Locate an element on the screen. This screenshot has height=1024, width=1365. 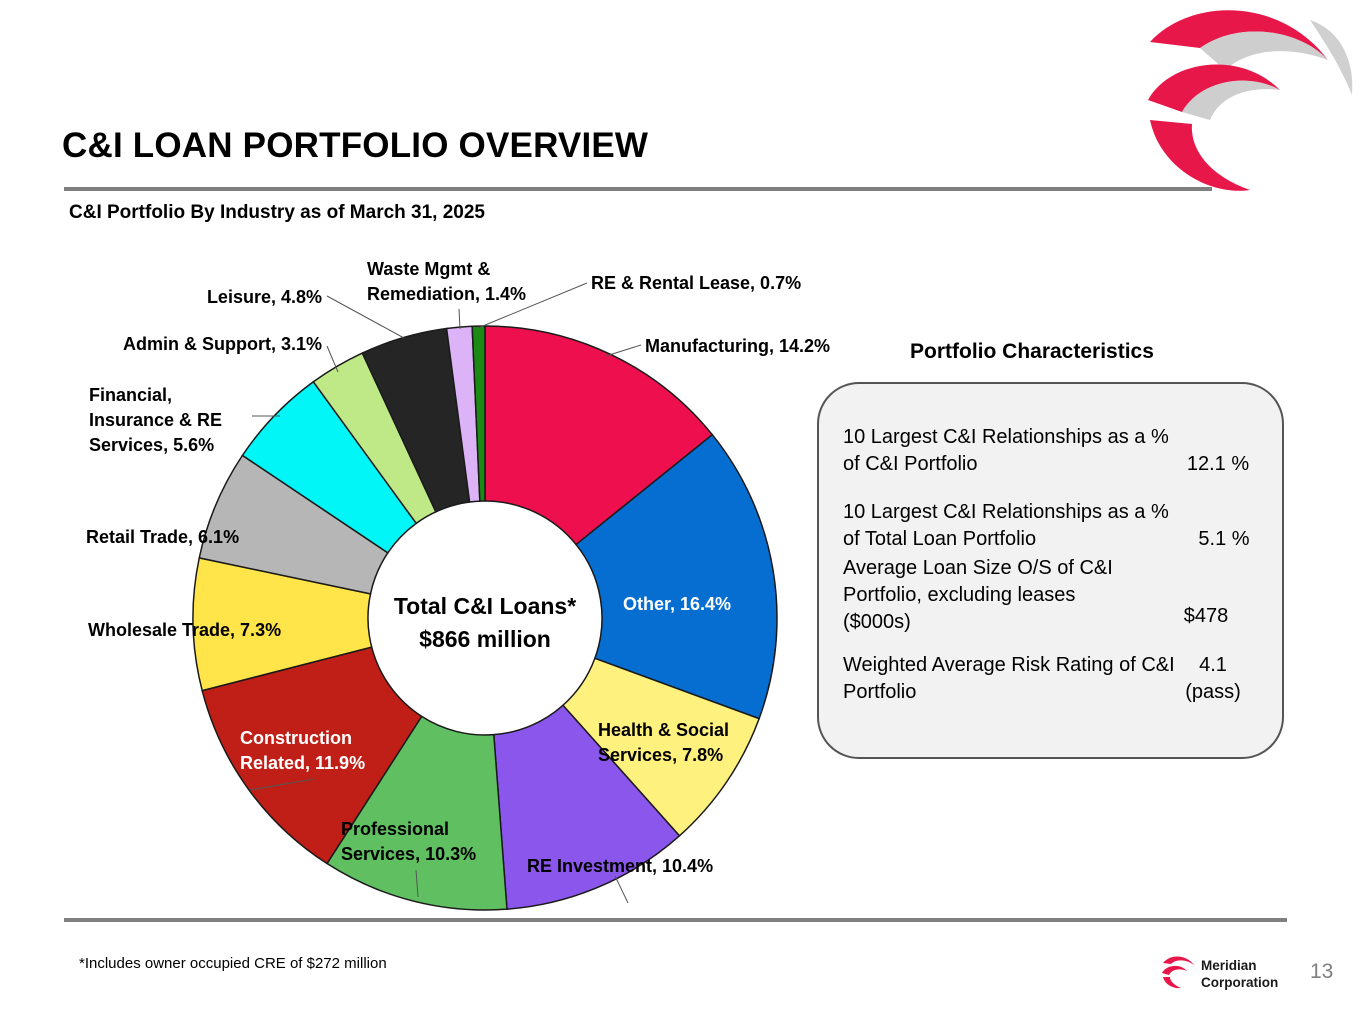
donut-slice-other is located at coordinates (676, 576).